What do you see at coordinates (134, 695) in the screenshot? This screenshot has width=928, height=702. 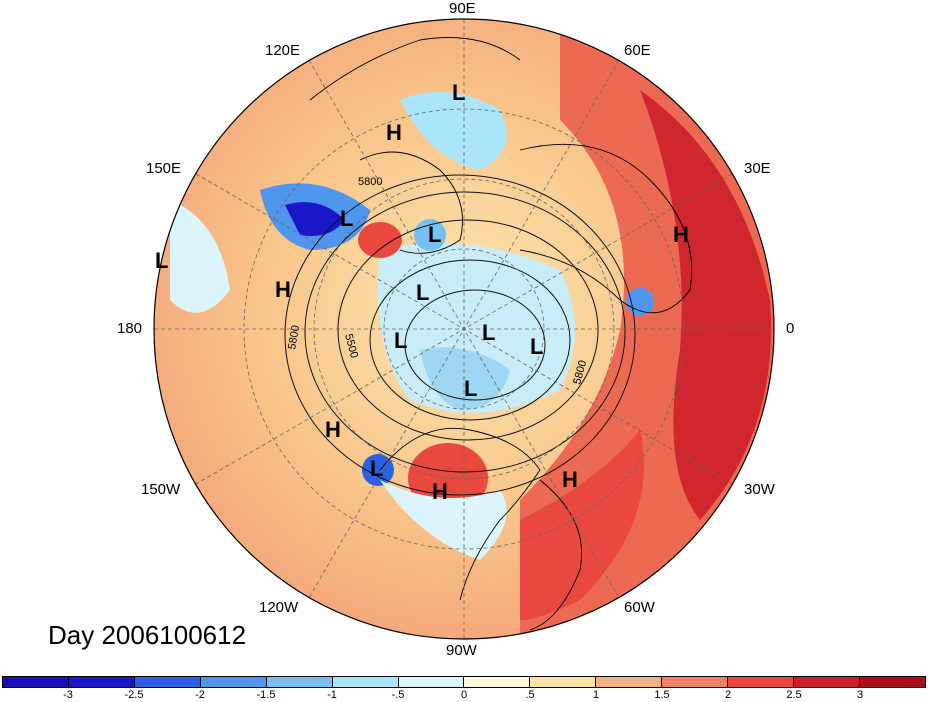 I see `colorbar-tick-label: -2.5` at bounding box center [134, 695].